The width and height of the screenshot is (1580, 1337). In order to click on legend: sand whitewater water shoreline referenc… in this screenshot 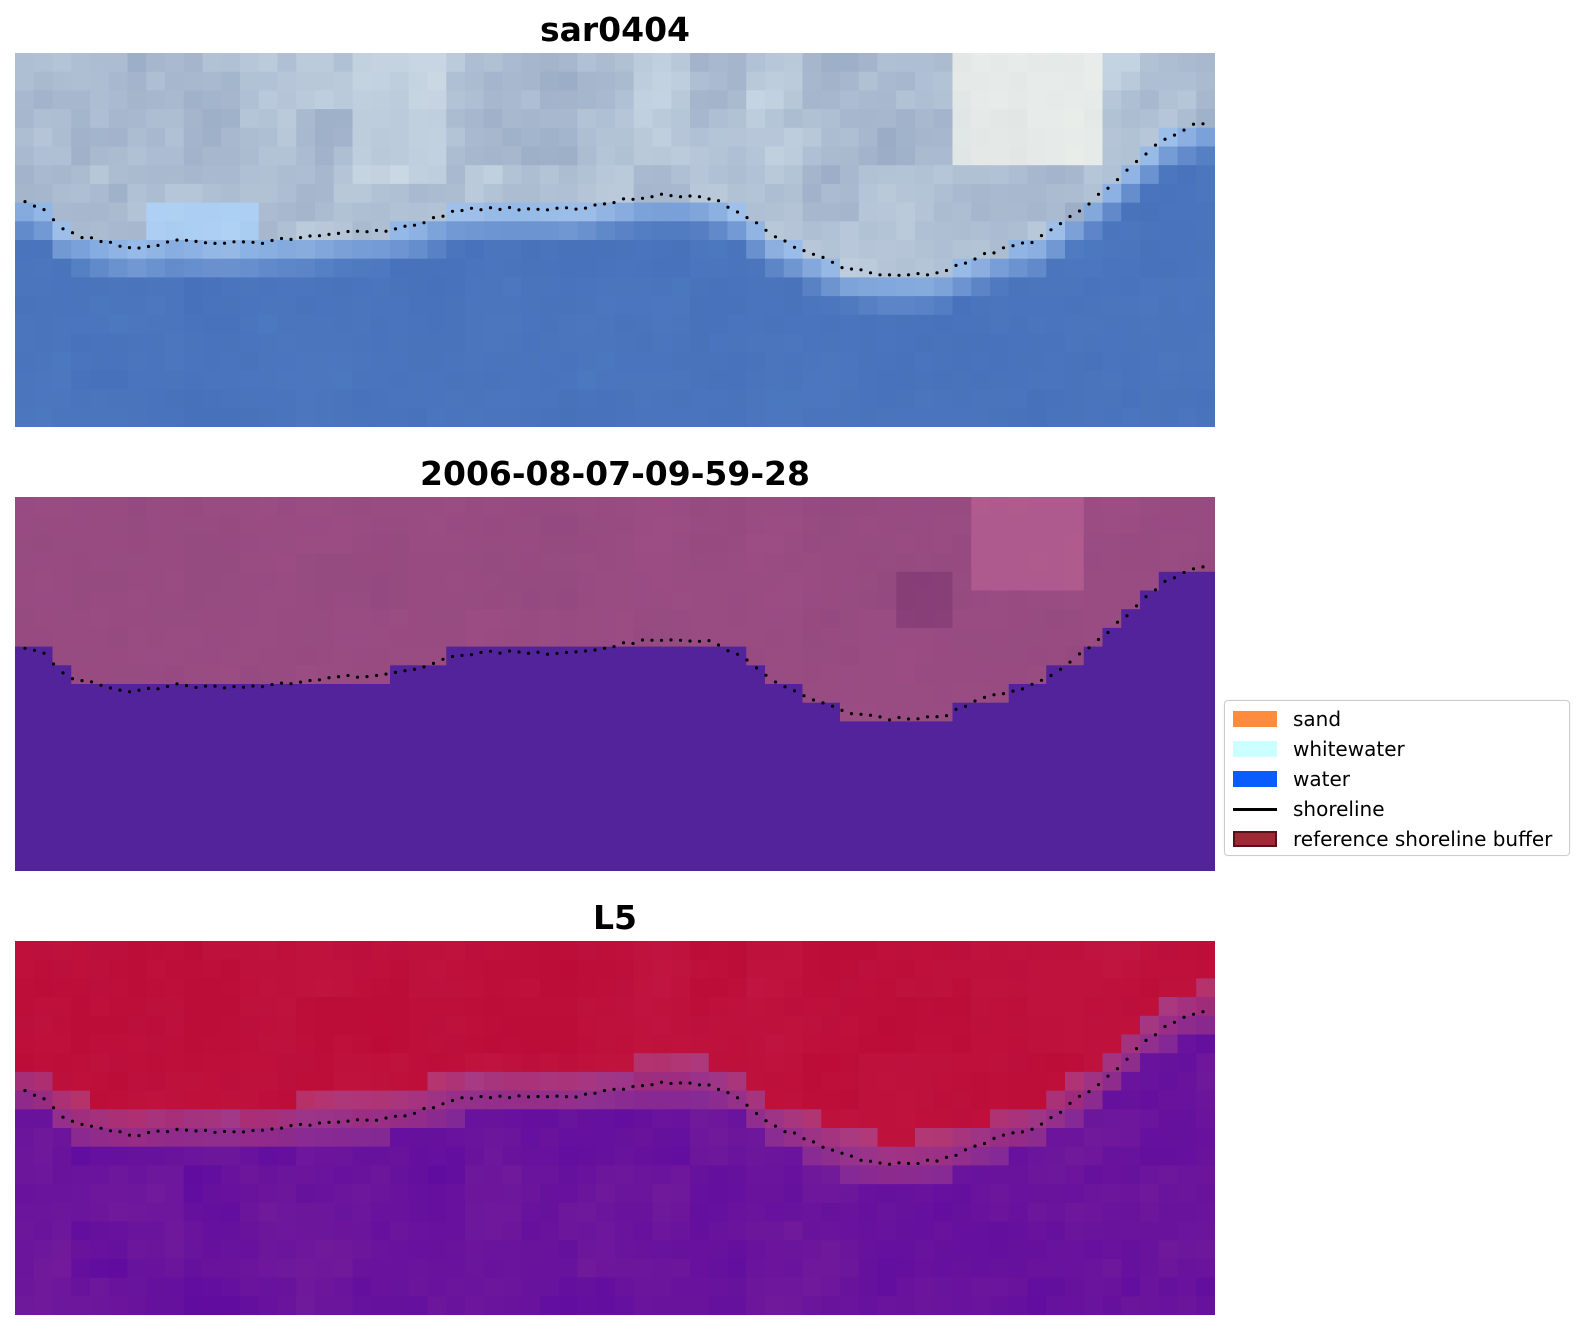, I will do `click(1397, 778)`.